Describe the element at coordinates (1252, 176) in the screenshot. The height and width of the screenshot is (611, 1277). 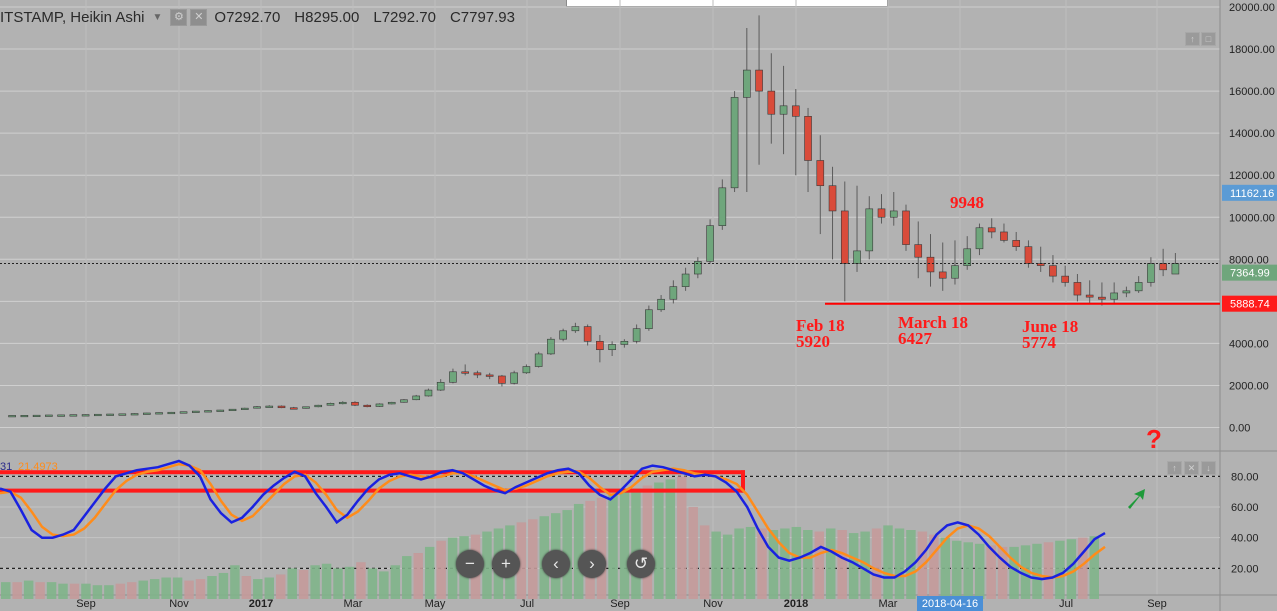
I see `price-axis-label: 12000.00` at that location.